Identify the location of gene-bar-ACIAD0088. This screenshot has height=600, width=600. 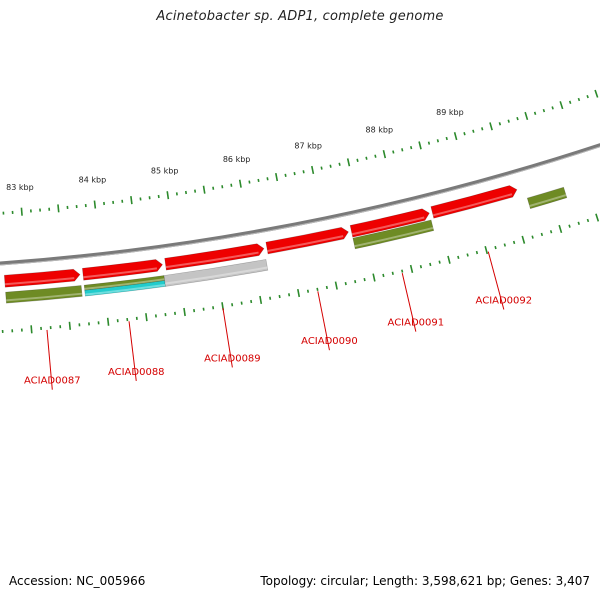
(124, 283).